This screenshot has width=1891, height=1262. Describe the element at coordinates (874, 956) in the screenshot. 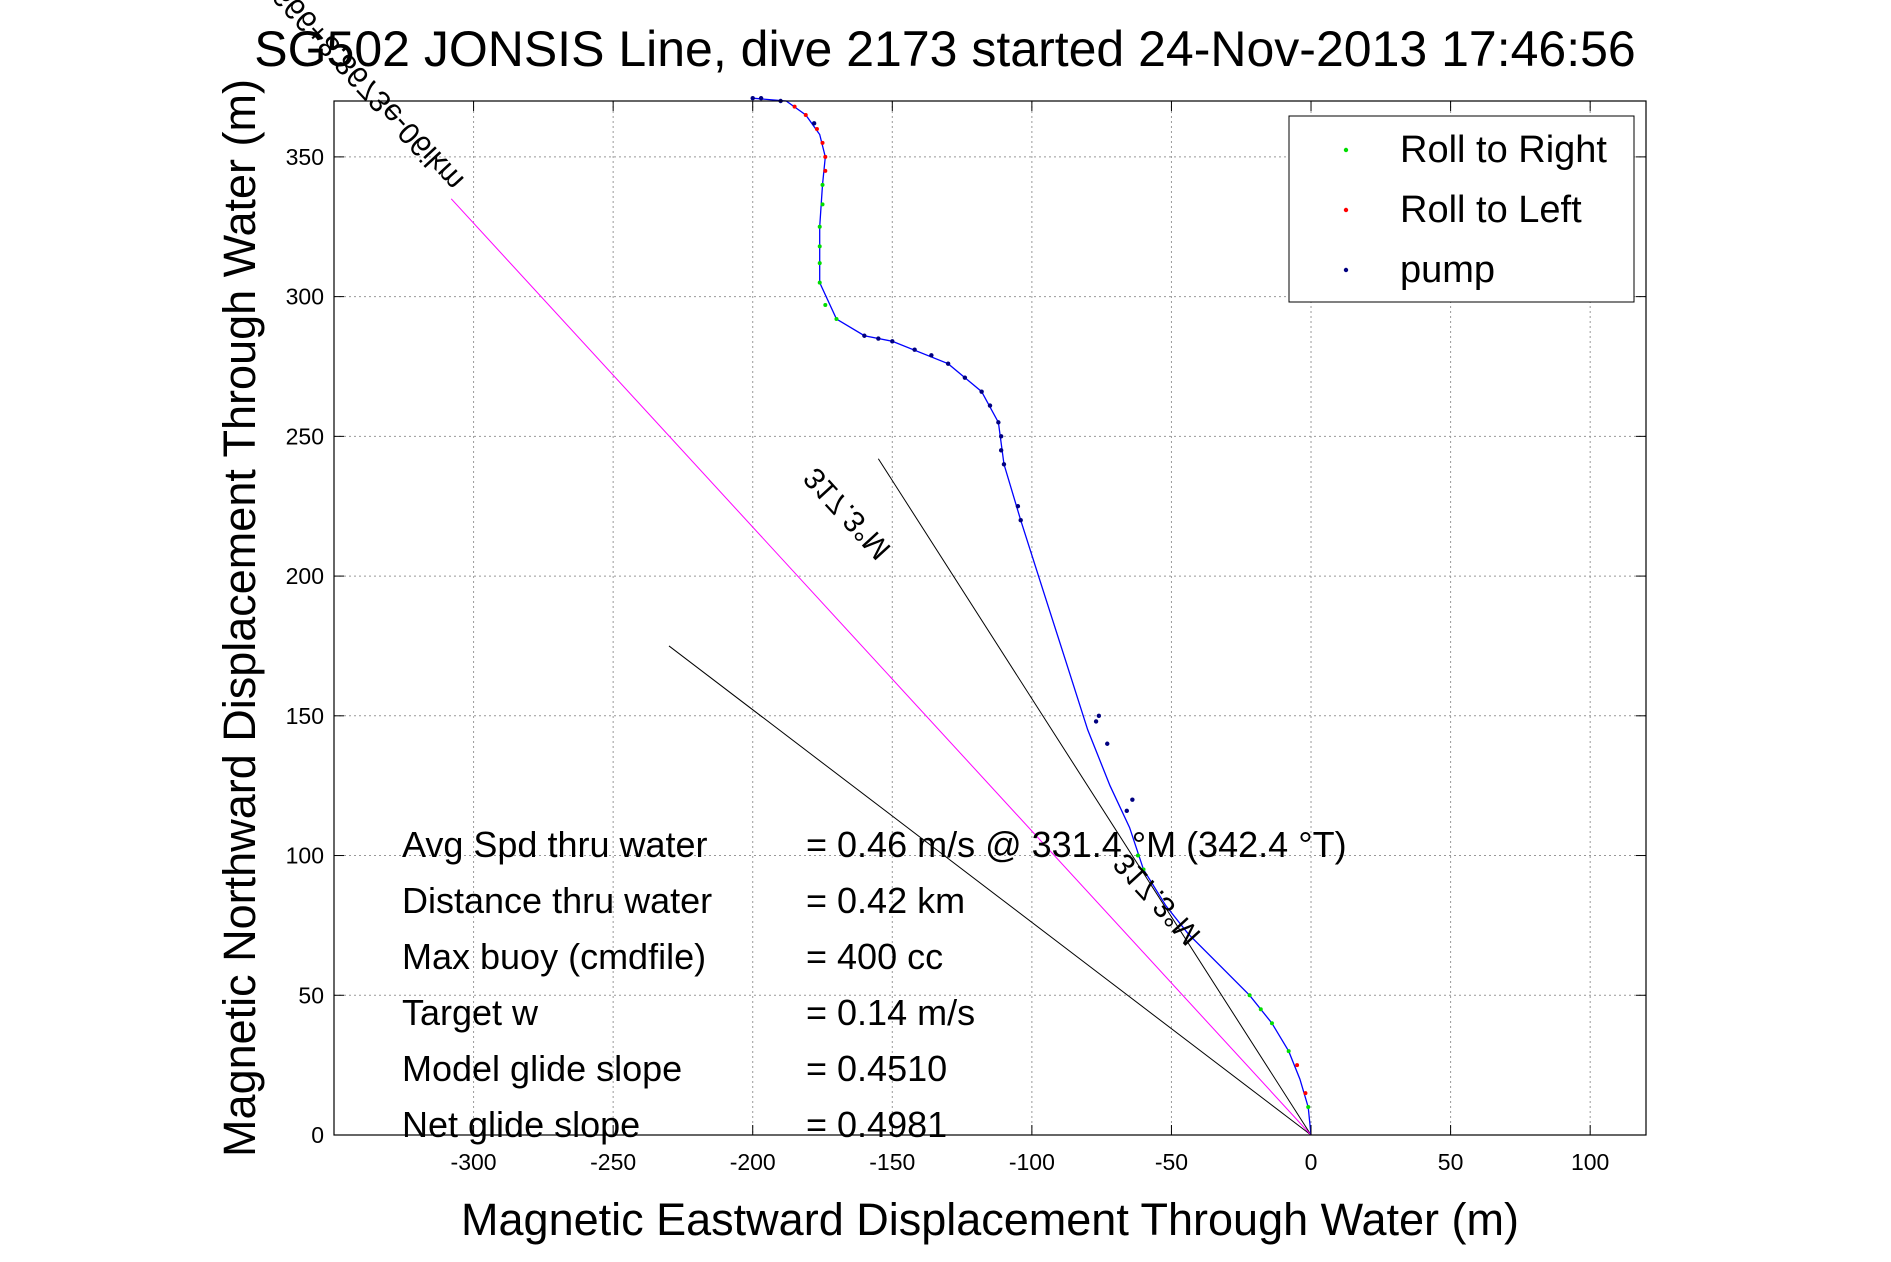

I see `stat-value: = 400 cc` at that location.